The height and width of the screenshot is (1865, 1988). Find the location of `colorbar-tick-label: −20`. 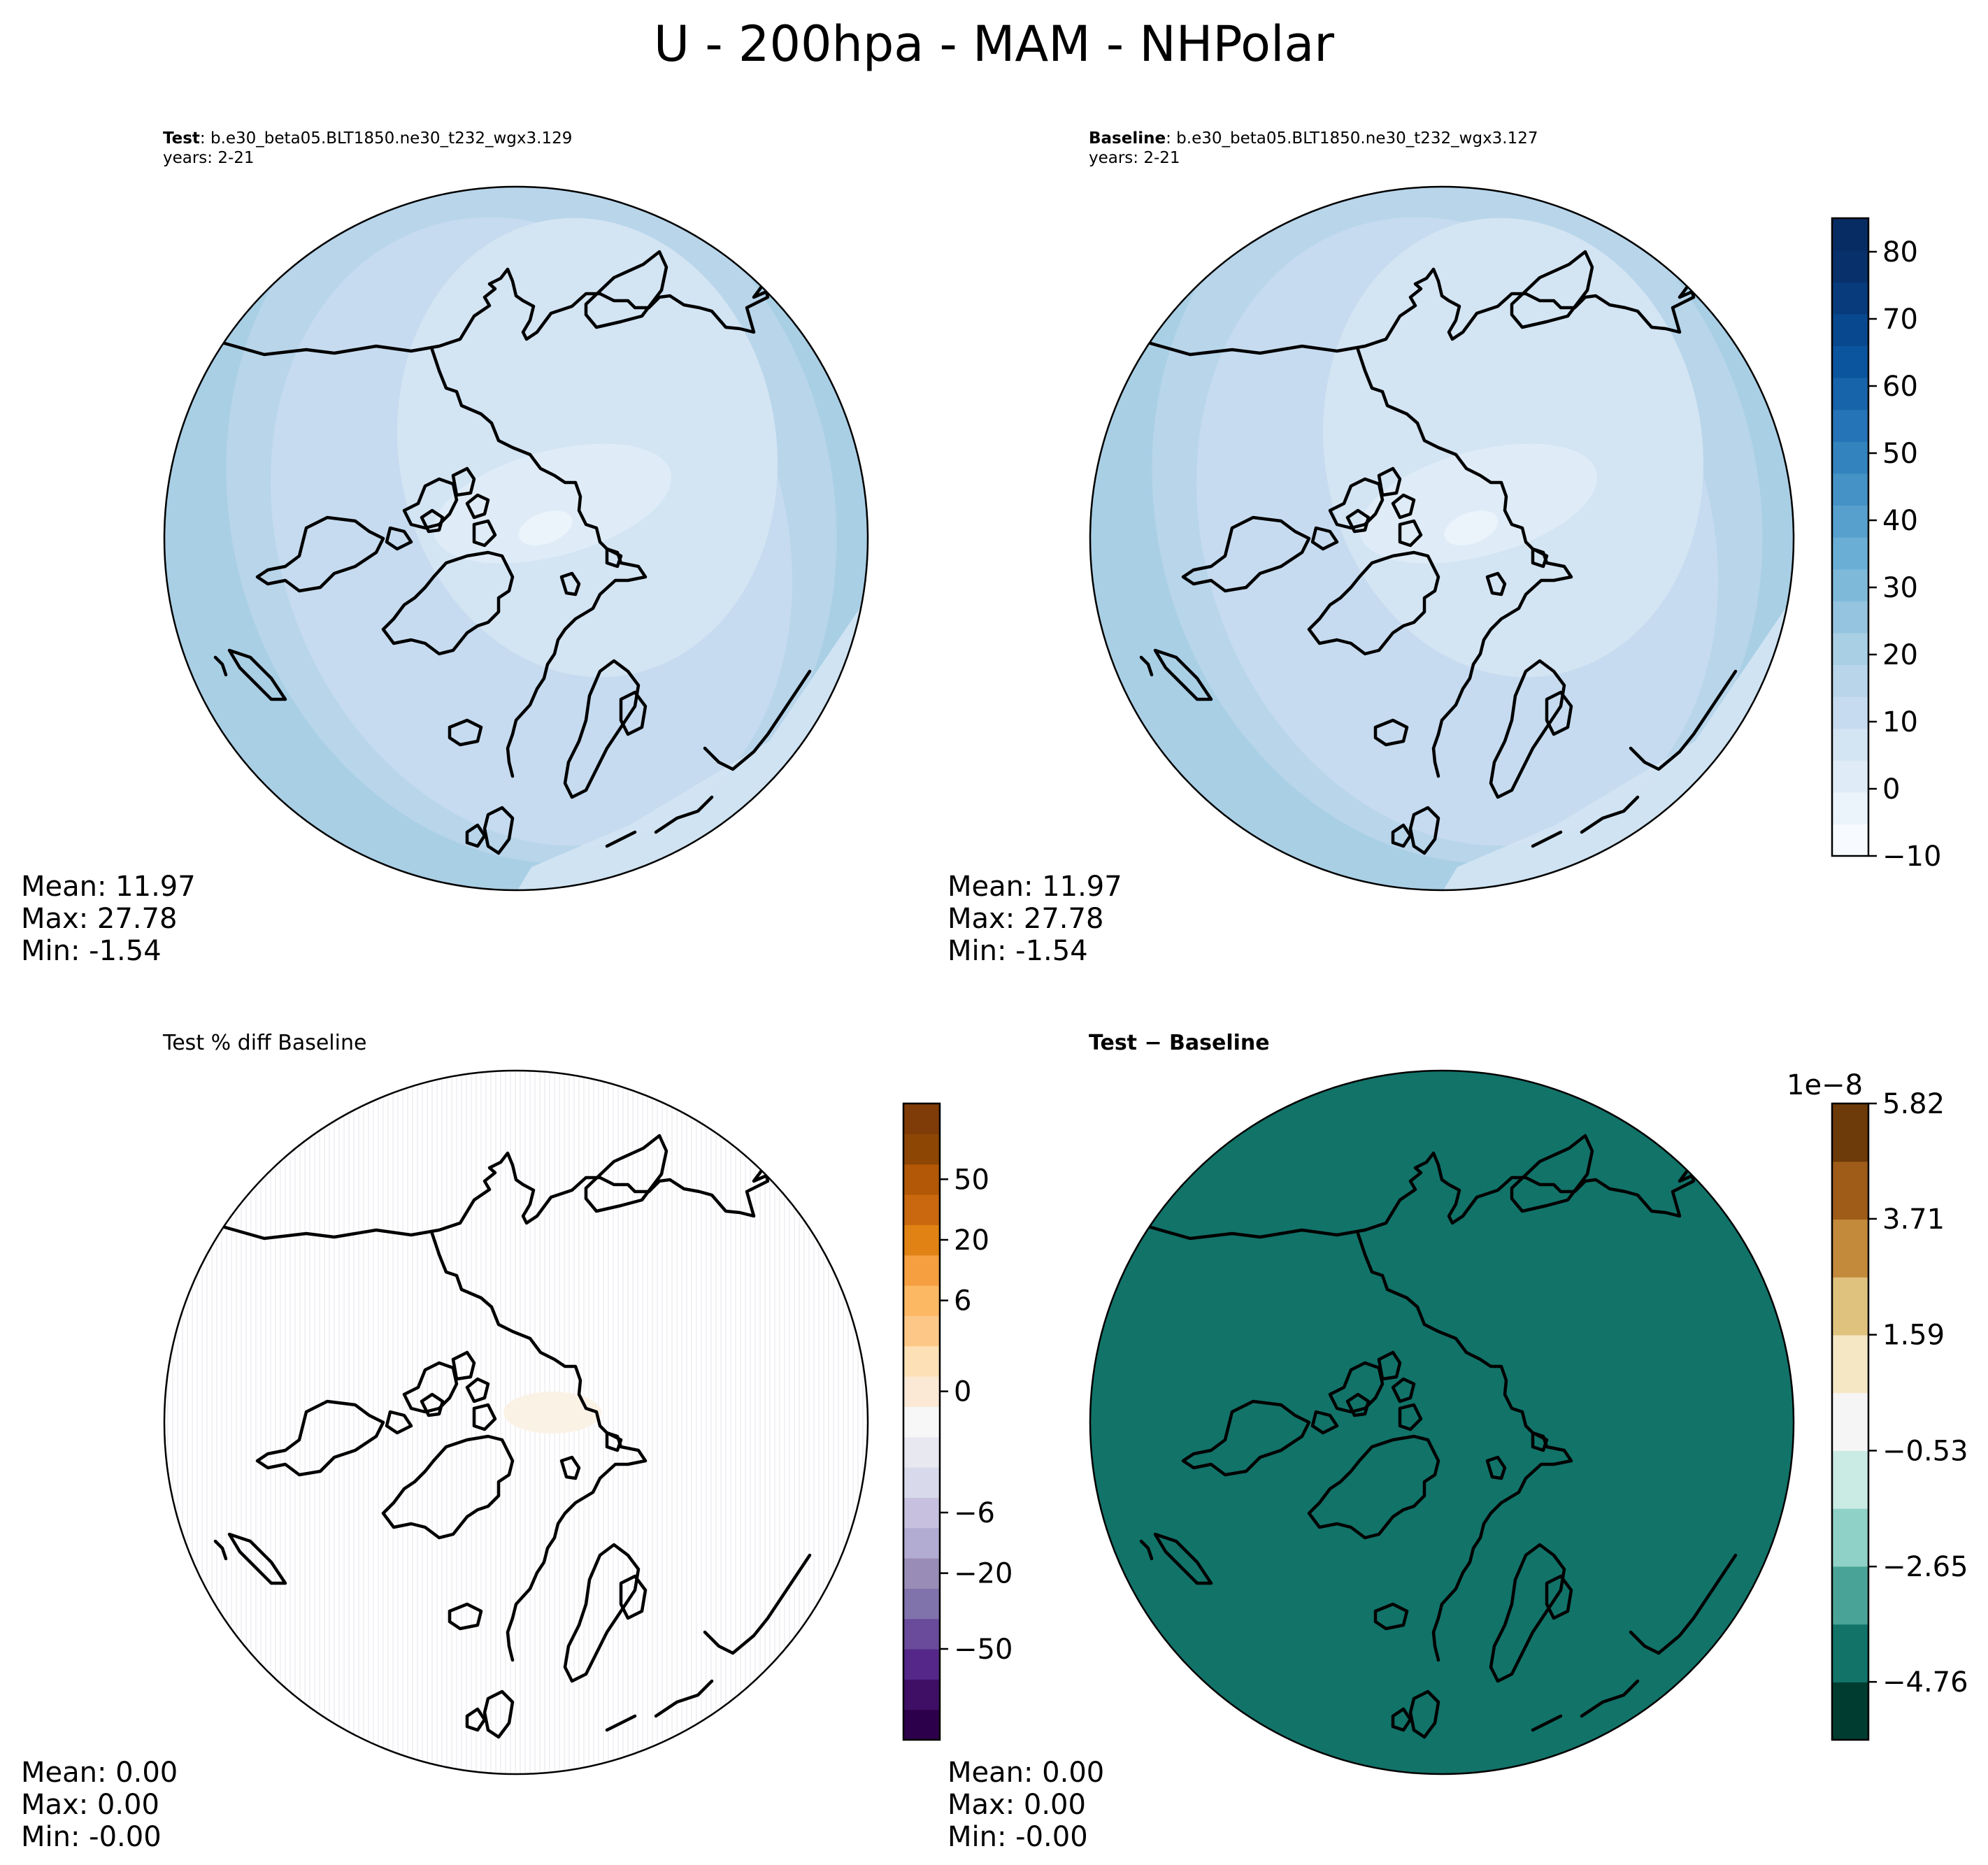

colorbar-tick-label: −20 is located at coordinates (983, 1574).